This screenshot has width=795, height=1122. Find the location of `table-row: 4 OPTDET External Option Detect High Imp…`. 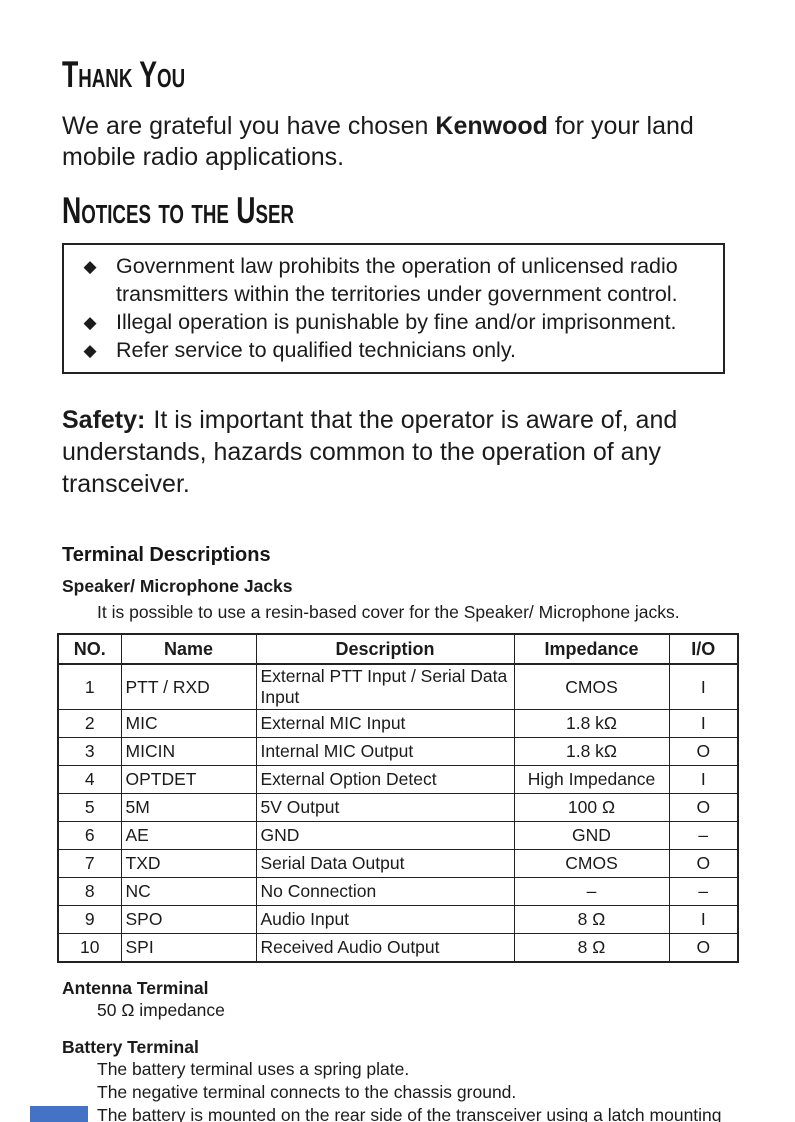

table-row: 4 OPTDET External Option Detect High Imp… is located at coordinates (398, 780).